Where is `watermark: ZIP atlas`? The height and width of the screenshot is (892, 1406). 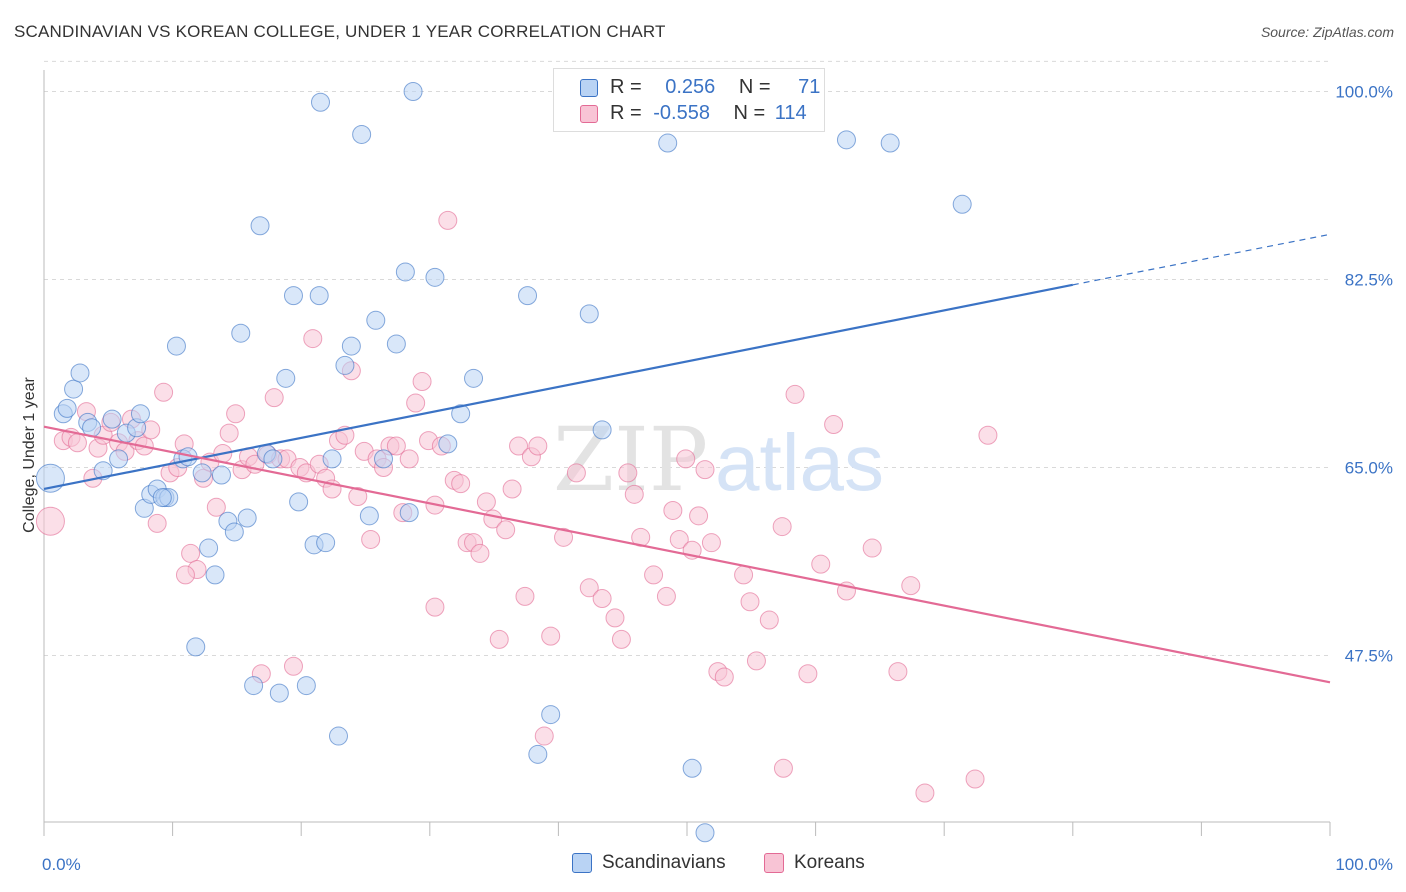
watermark: ZIP atlas is located at coordinates (718, 459).